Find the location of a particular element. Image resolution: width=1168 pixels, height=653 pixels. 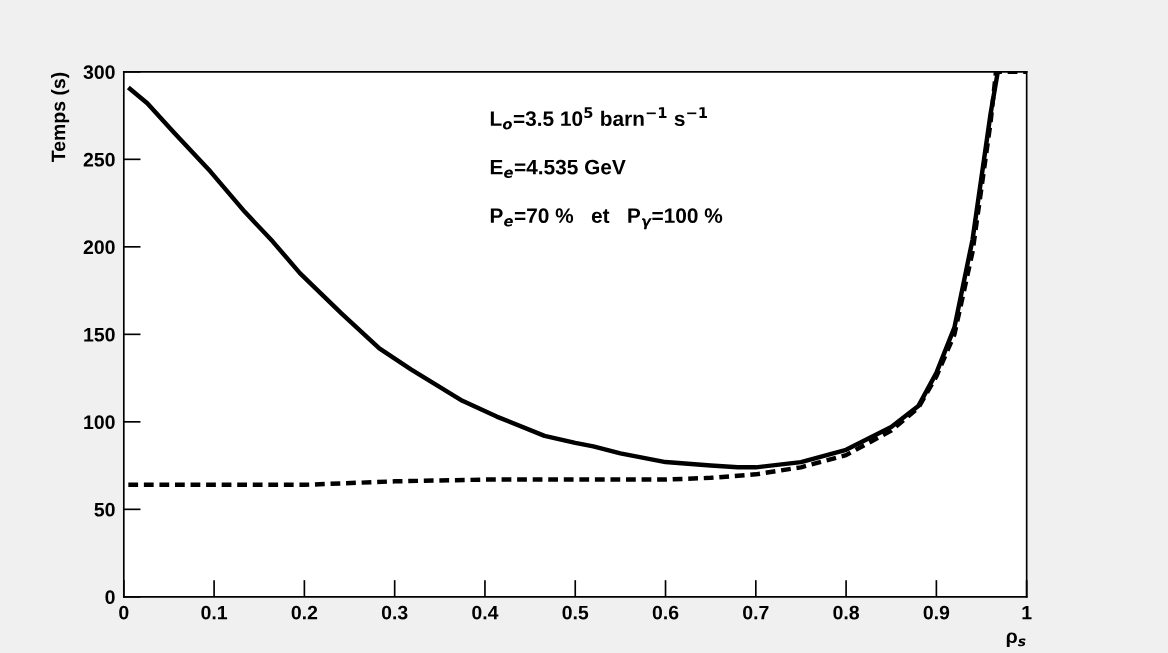

y-tick-label: 200 is located at coordinates (99, 247).